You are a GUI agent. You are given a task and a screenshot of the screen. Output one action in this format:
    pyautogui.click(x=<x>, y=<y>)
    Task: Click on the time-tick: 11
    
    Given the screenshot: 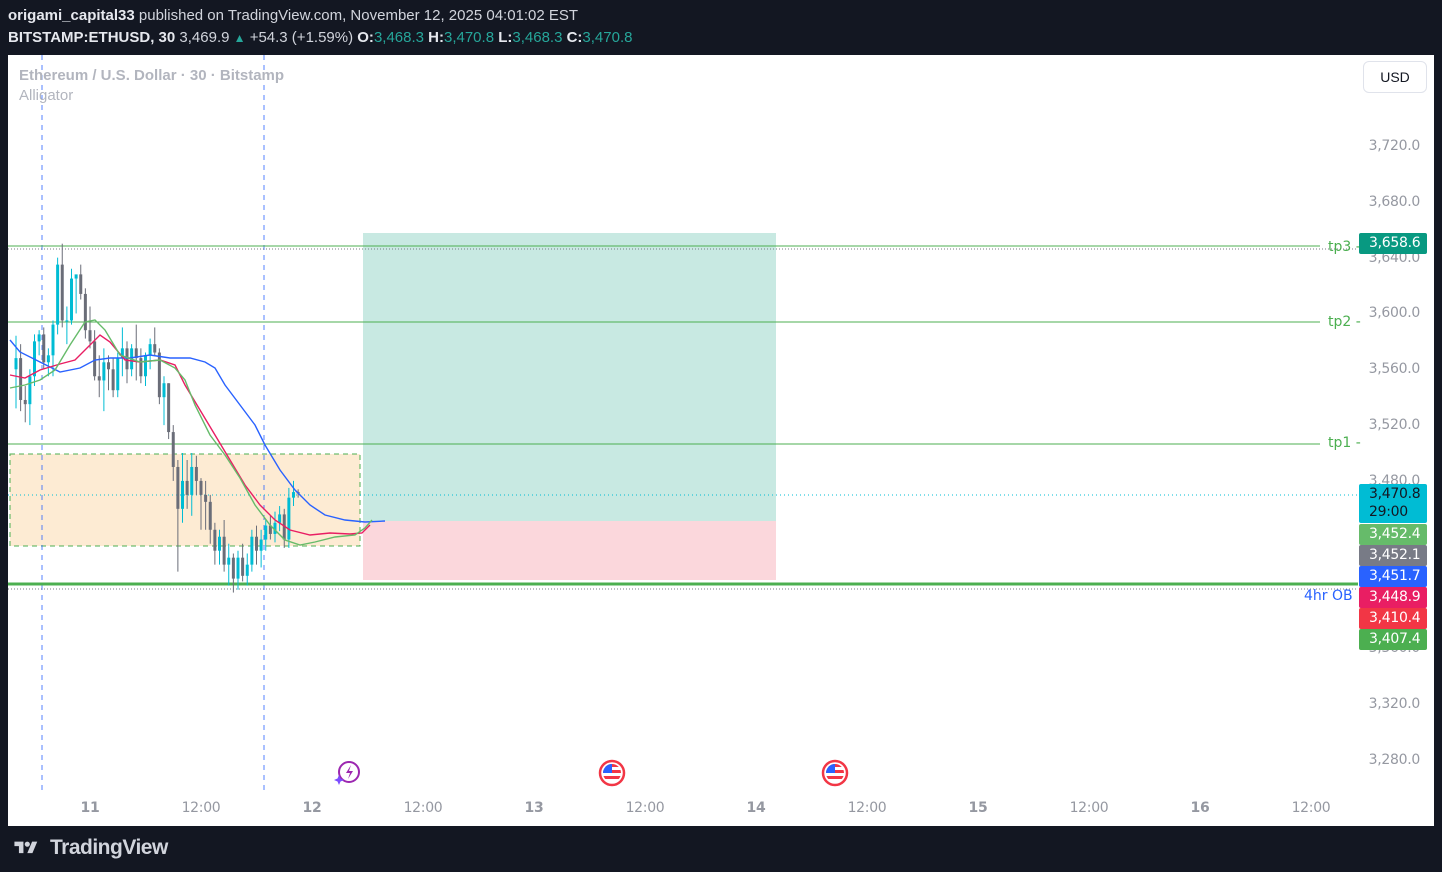 What is the action you would take?
    pyautogui.click(x=90, y=808)
    